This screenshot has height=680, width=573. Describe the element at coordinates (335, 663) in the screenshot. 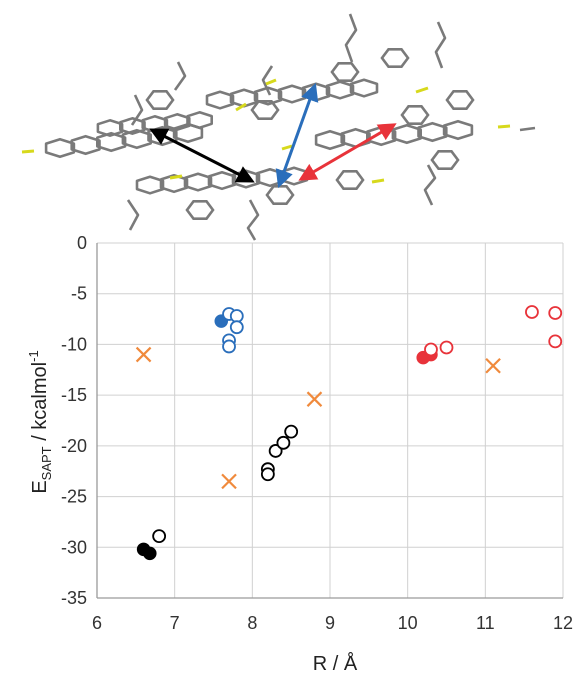

I see `x-axis-label: R / Å` at that location.